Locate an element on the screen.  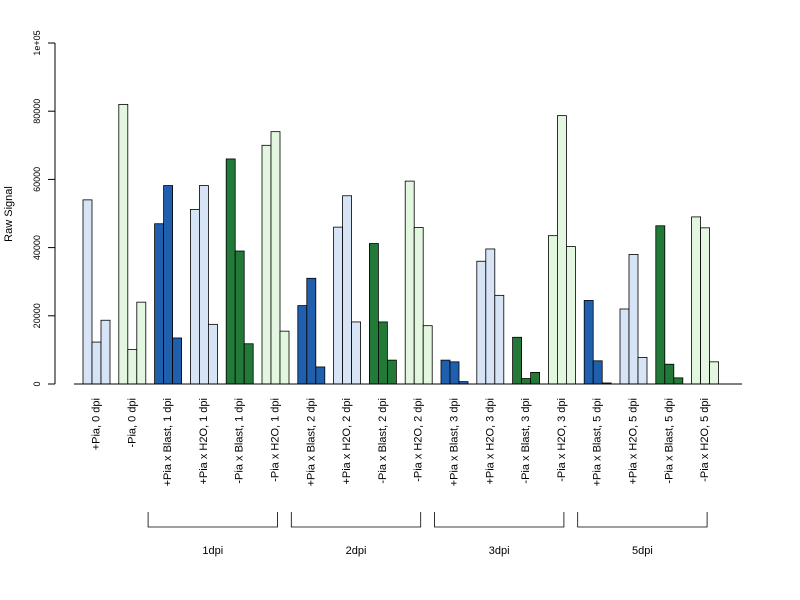
x-tick-label: +Pia x Blast, 2 dpi is located at coordinates (311, 442).